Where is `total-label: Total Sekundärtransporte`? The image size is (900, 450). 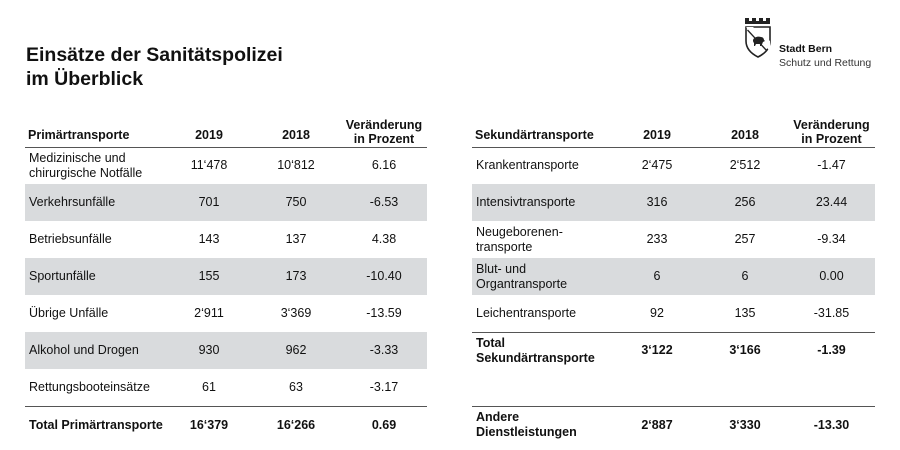
total-label: Total Sekundärtransporte is located at coordinates (542, 350).